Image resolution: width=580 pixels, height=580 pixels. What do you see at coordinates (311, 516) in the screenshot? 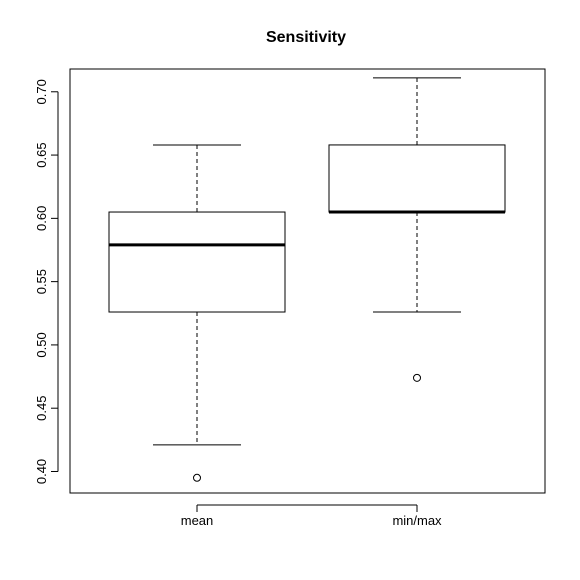
I see `x-axis: mean min/max` at bounding box center [311, 516].